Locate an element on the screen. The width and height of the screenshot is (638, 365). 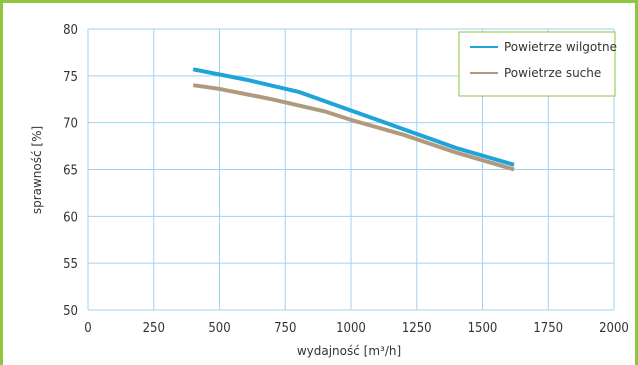
legend-label-wilgotne: Powietrze wilgotne is located at coordinates (560, 47).